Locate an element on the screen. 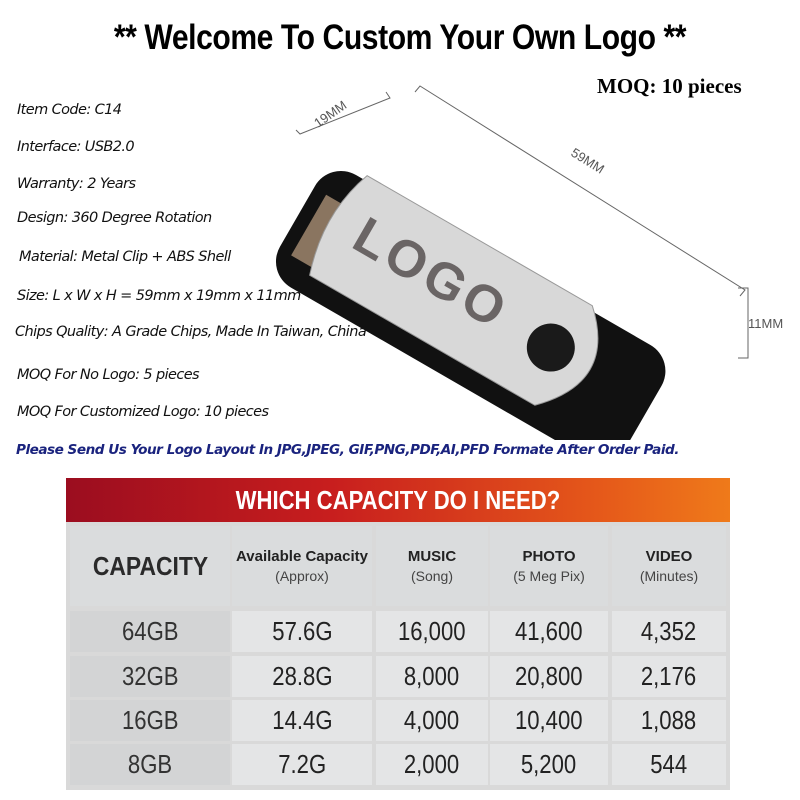 The width and height of the screenshot is (800, 800). table-cell: 8,000 is located at coordinates (432, 676).